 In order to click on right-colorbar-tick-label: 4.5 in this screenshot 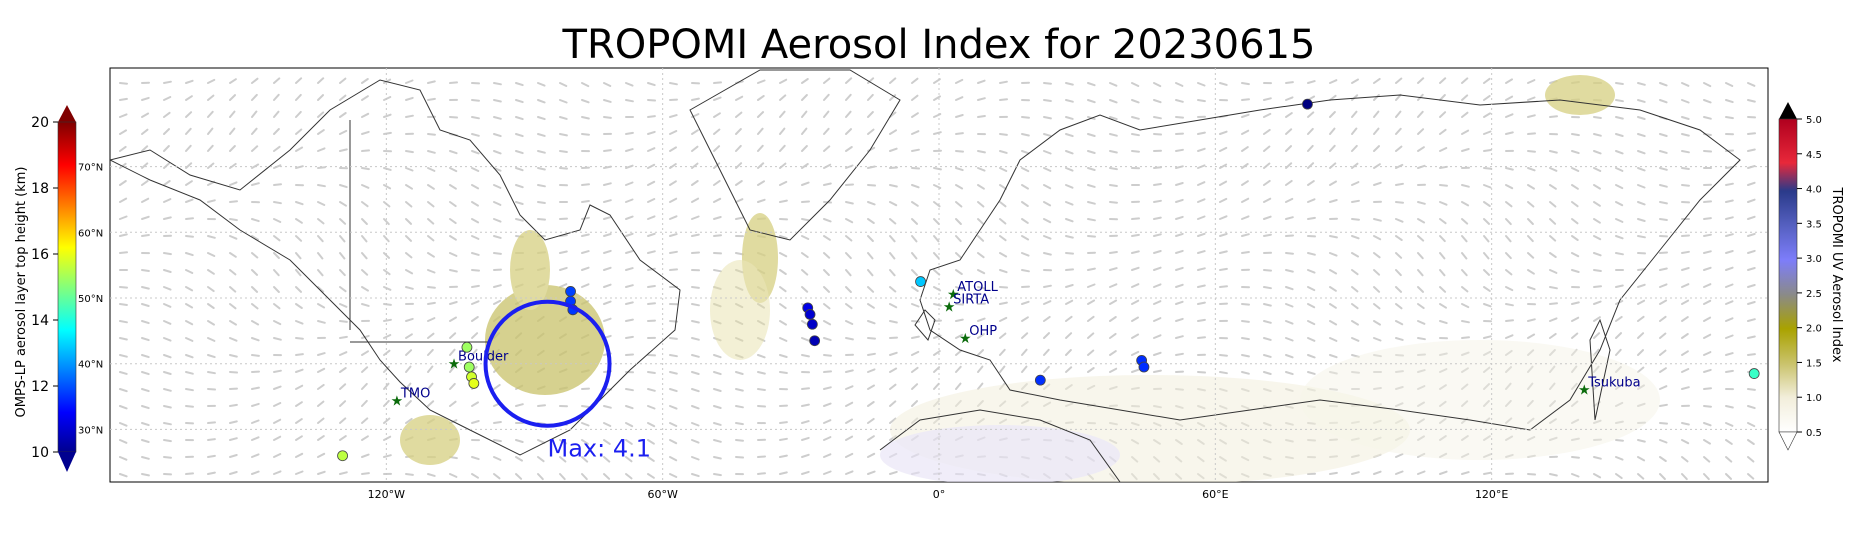, I will do `click(1814, 155)`.